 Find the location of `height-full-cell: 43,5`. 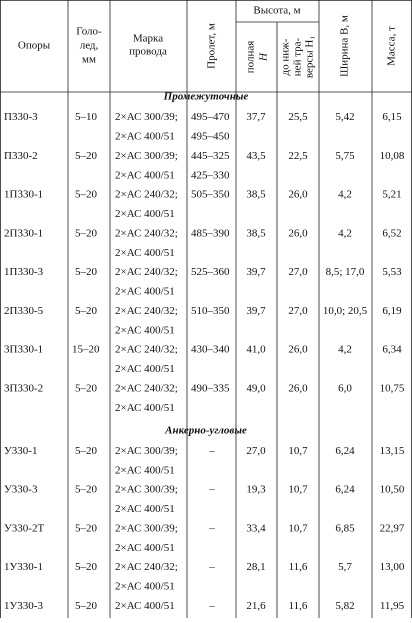

height-full-cell: 43,5 is located at coordinates (256, 156).